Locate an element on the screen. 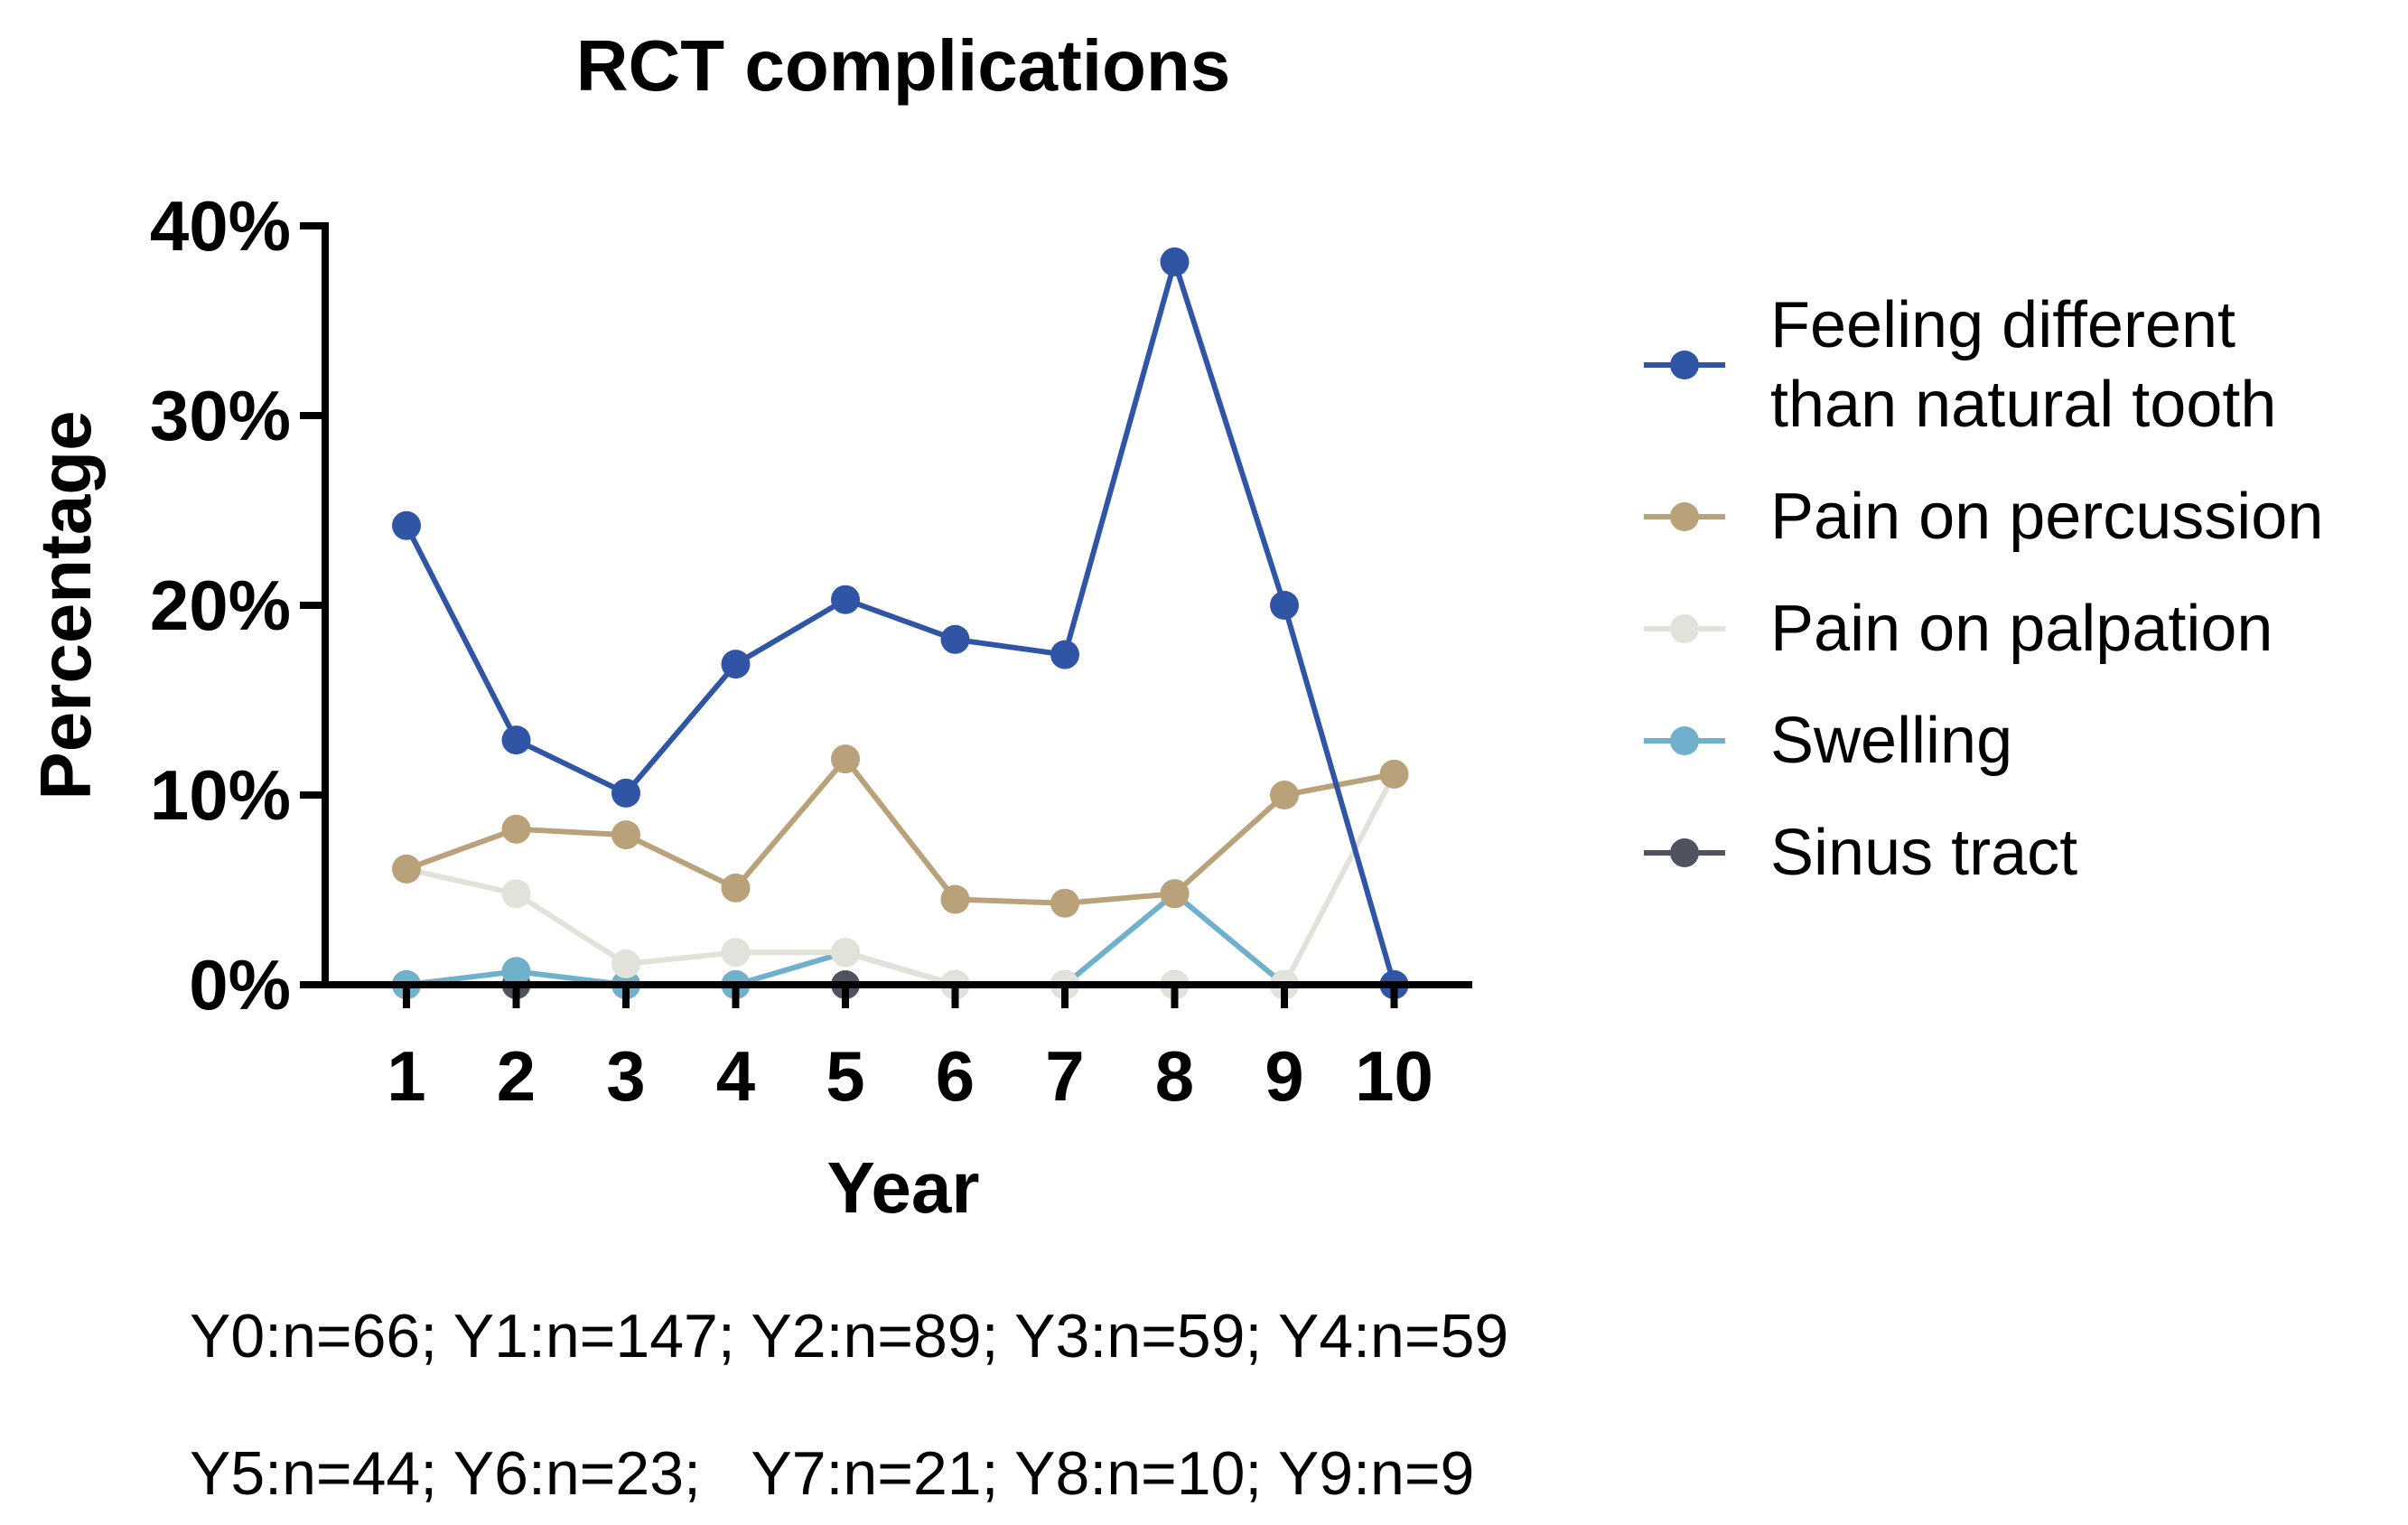 The image size is (2408, 1525). x-tick-label: 9 is located at coordinates (1284, 1076).